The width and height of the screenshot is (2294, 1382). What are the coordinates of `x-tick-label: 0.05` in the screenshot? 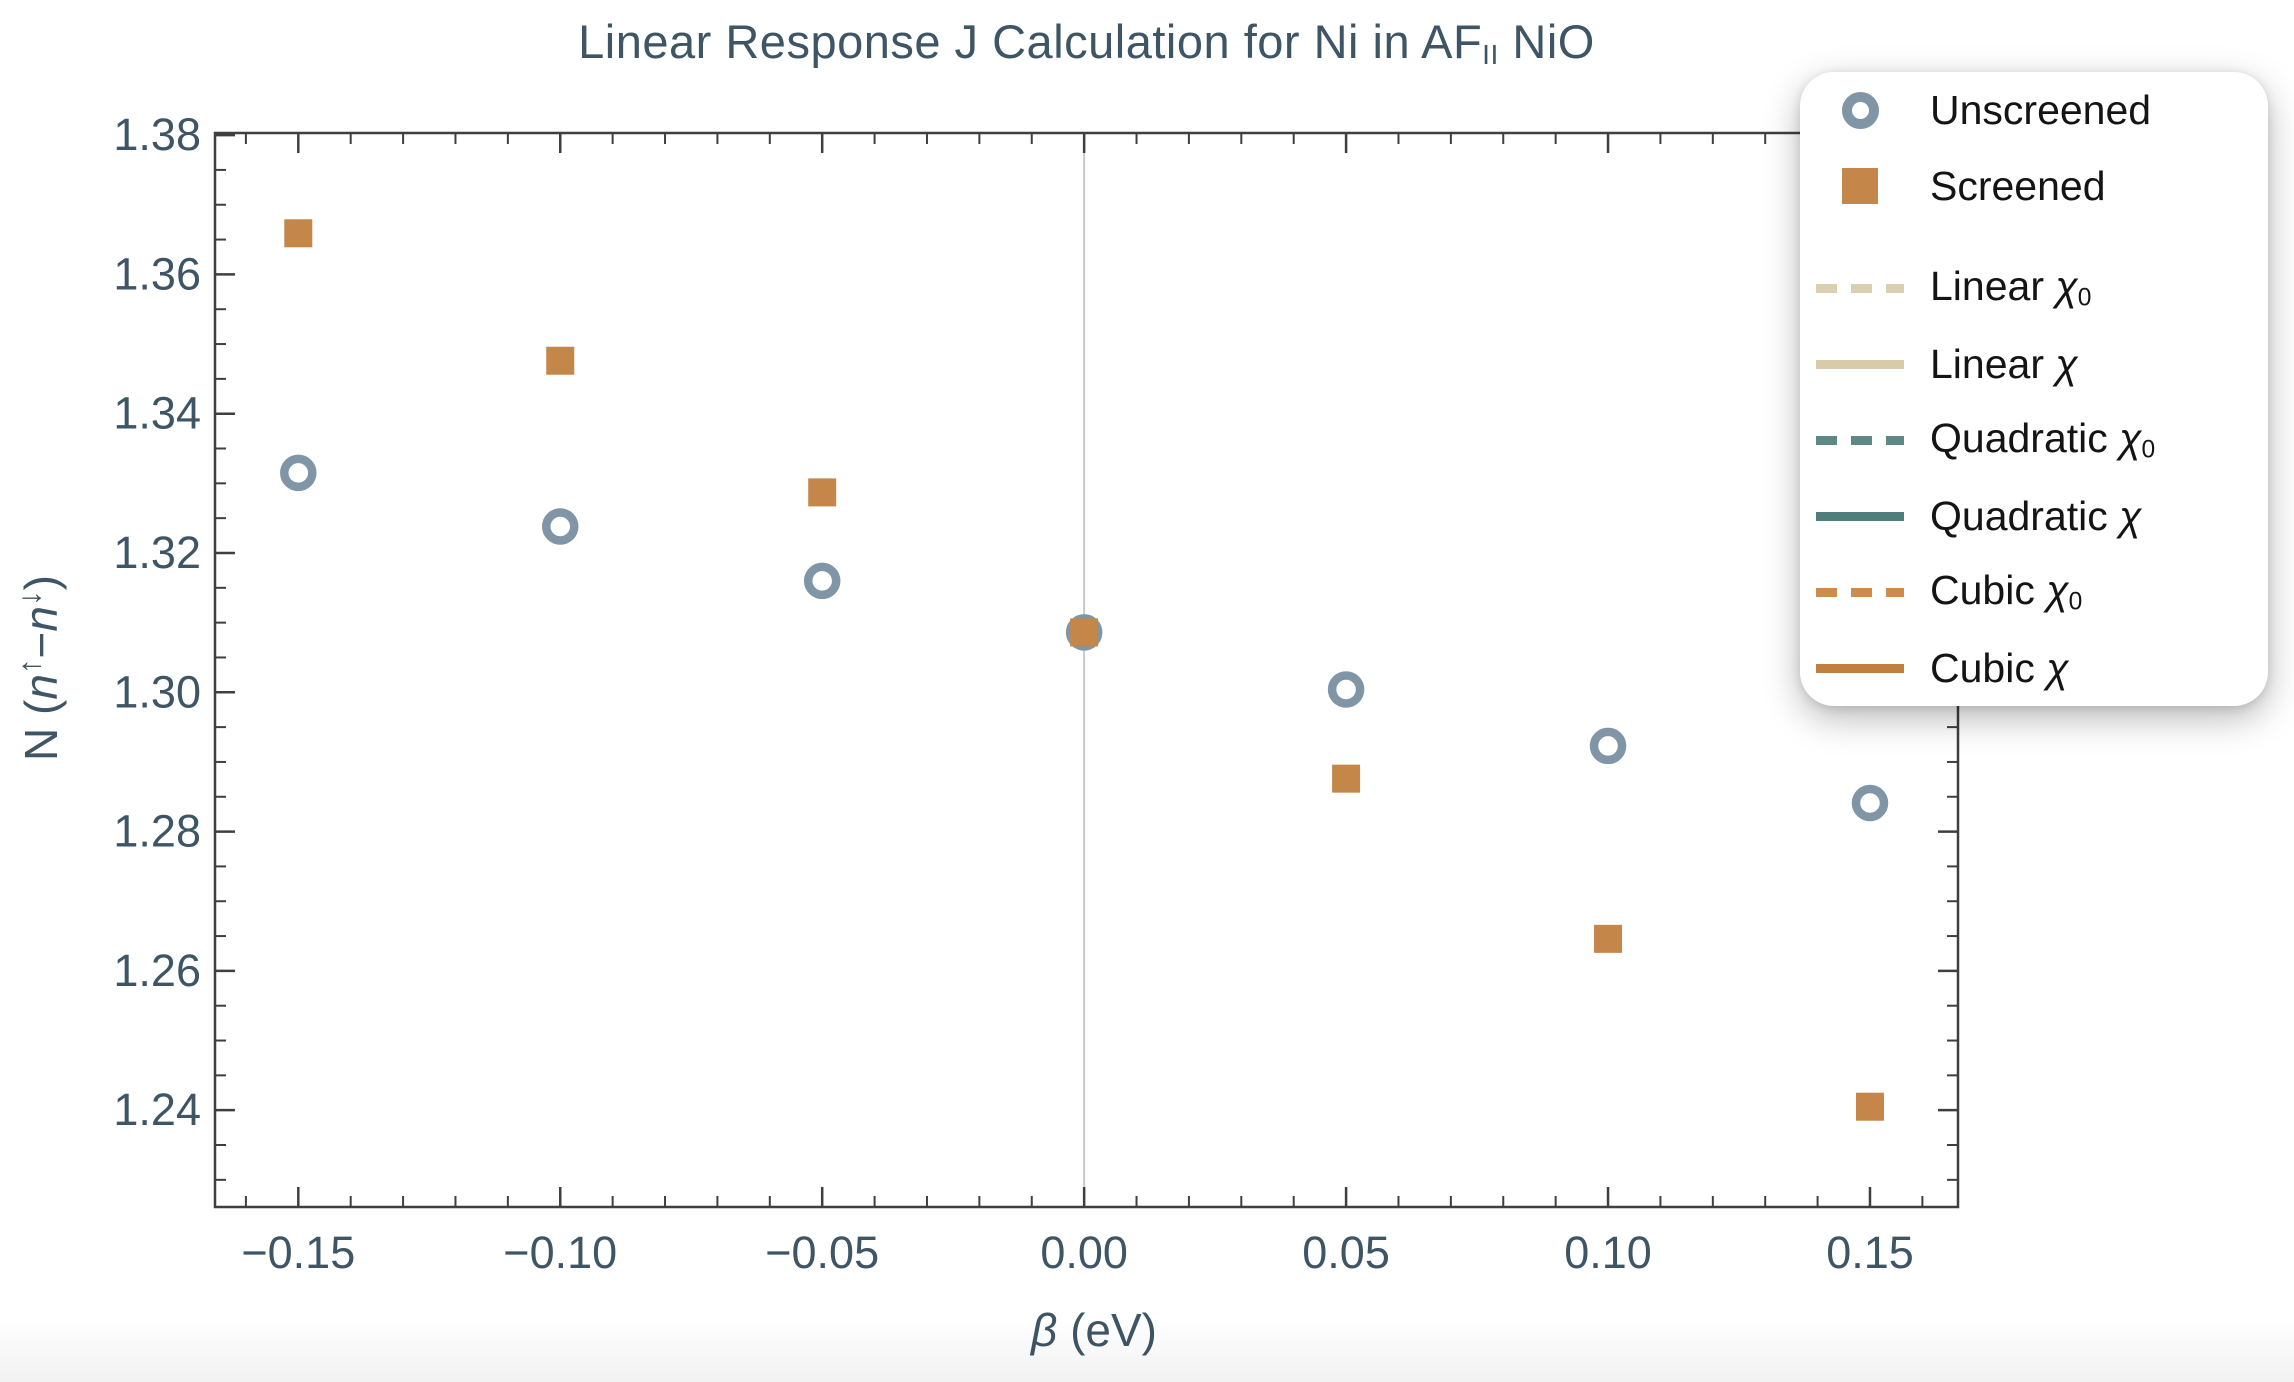 It's located at (1346, 1252).